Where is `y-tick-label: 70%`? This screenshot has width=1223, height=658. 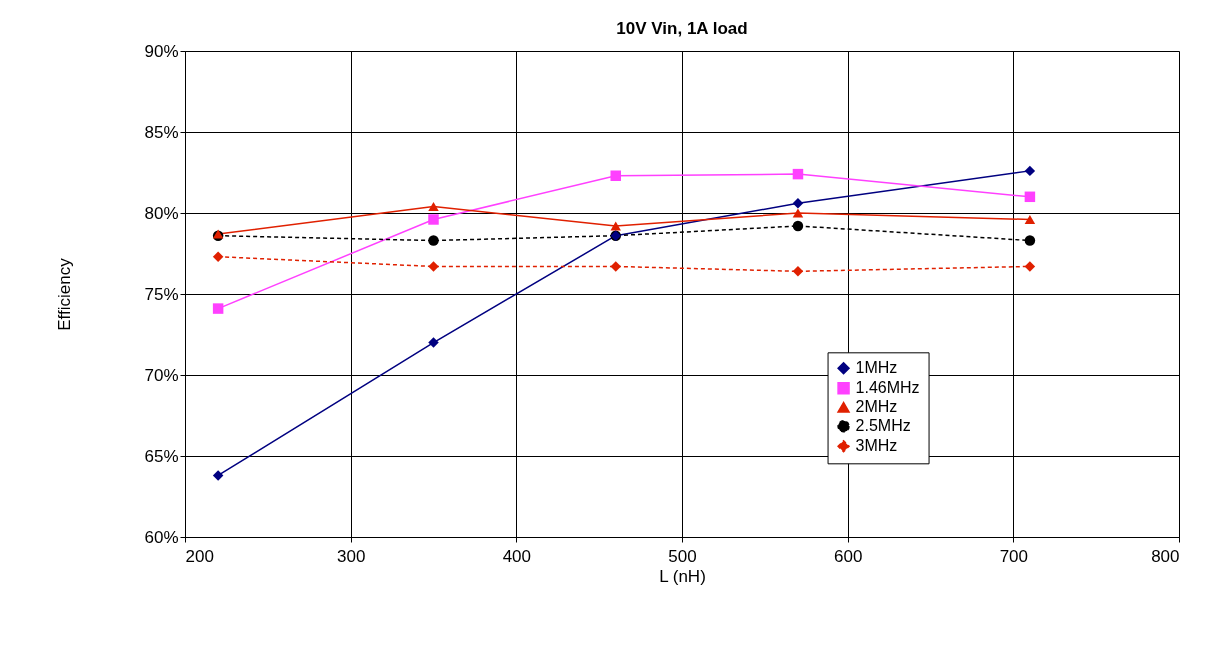 y-tick-label: 70% is located at coordinates (161, 375).